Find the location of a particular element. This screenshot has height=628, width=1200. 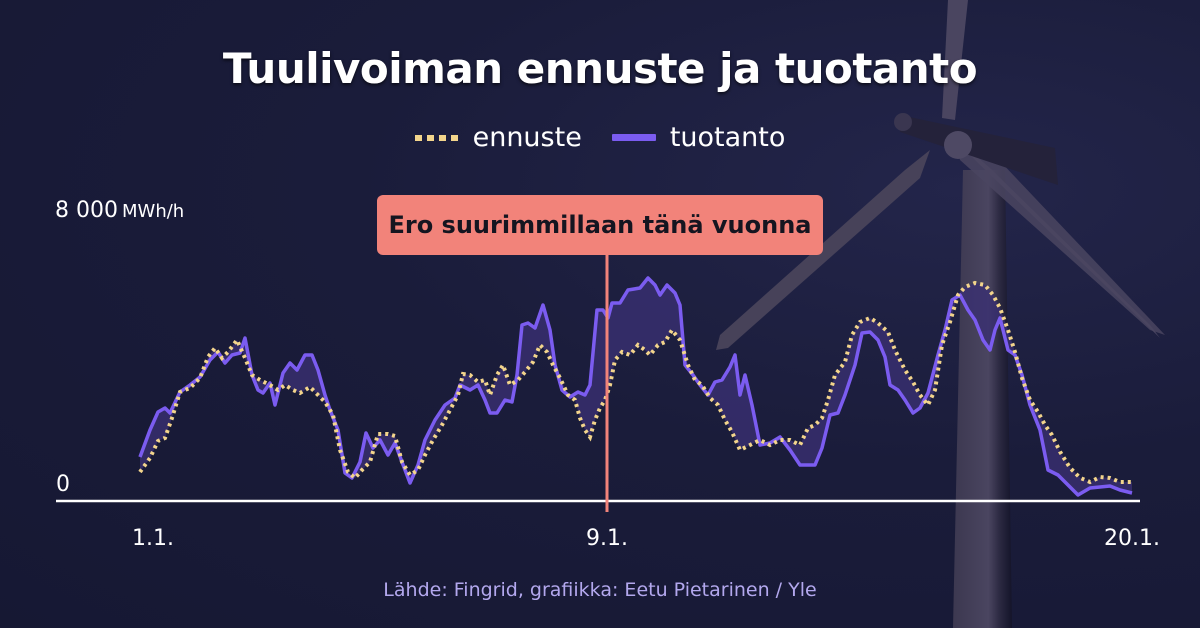

chart-title: Tuulivoiman ennuste ja tuotanto is located at coordinates (600, 68).